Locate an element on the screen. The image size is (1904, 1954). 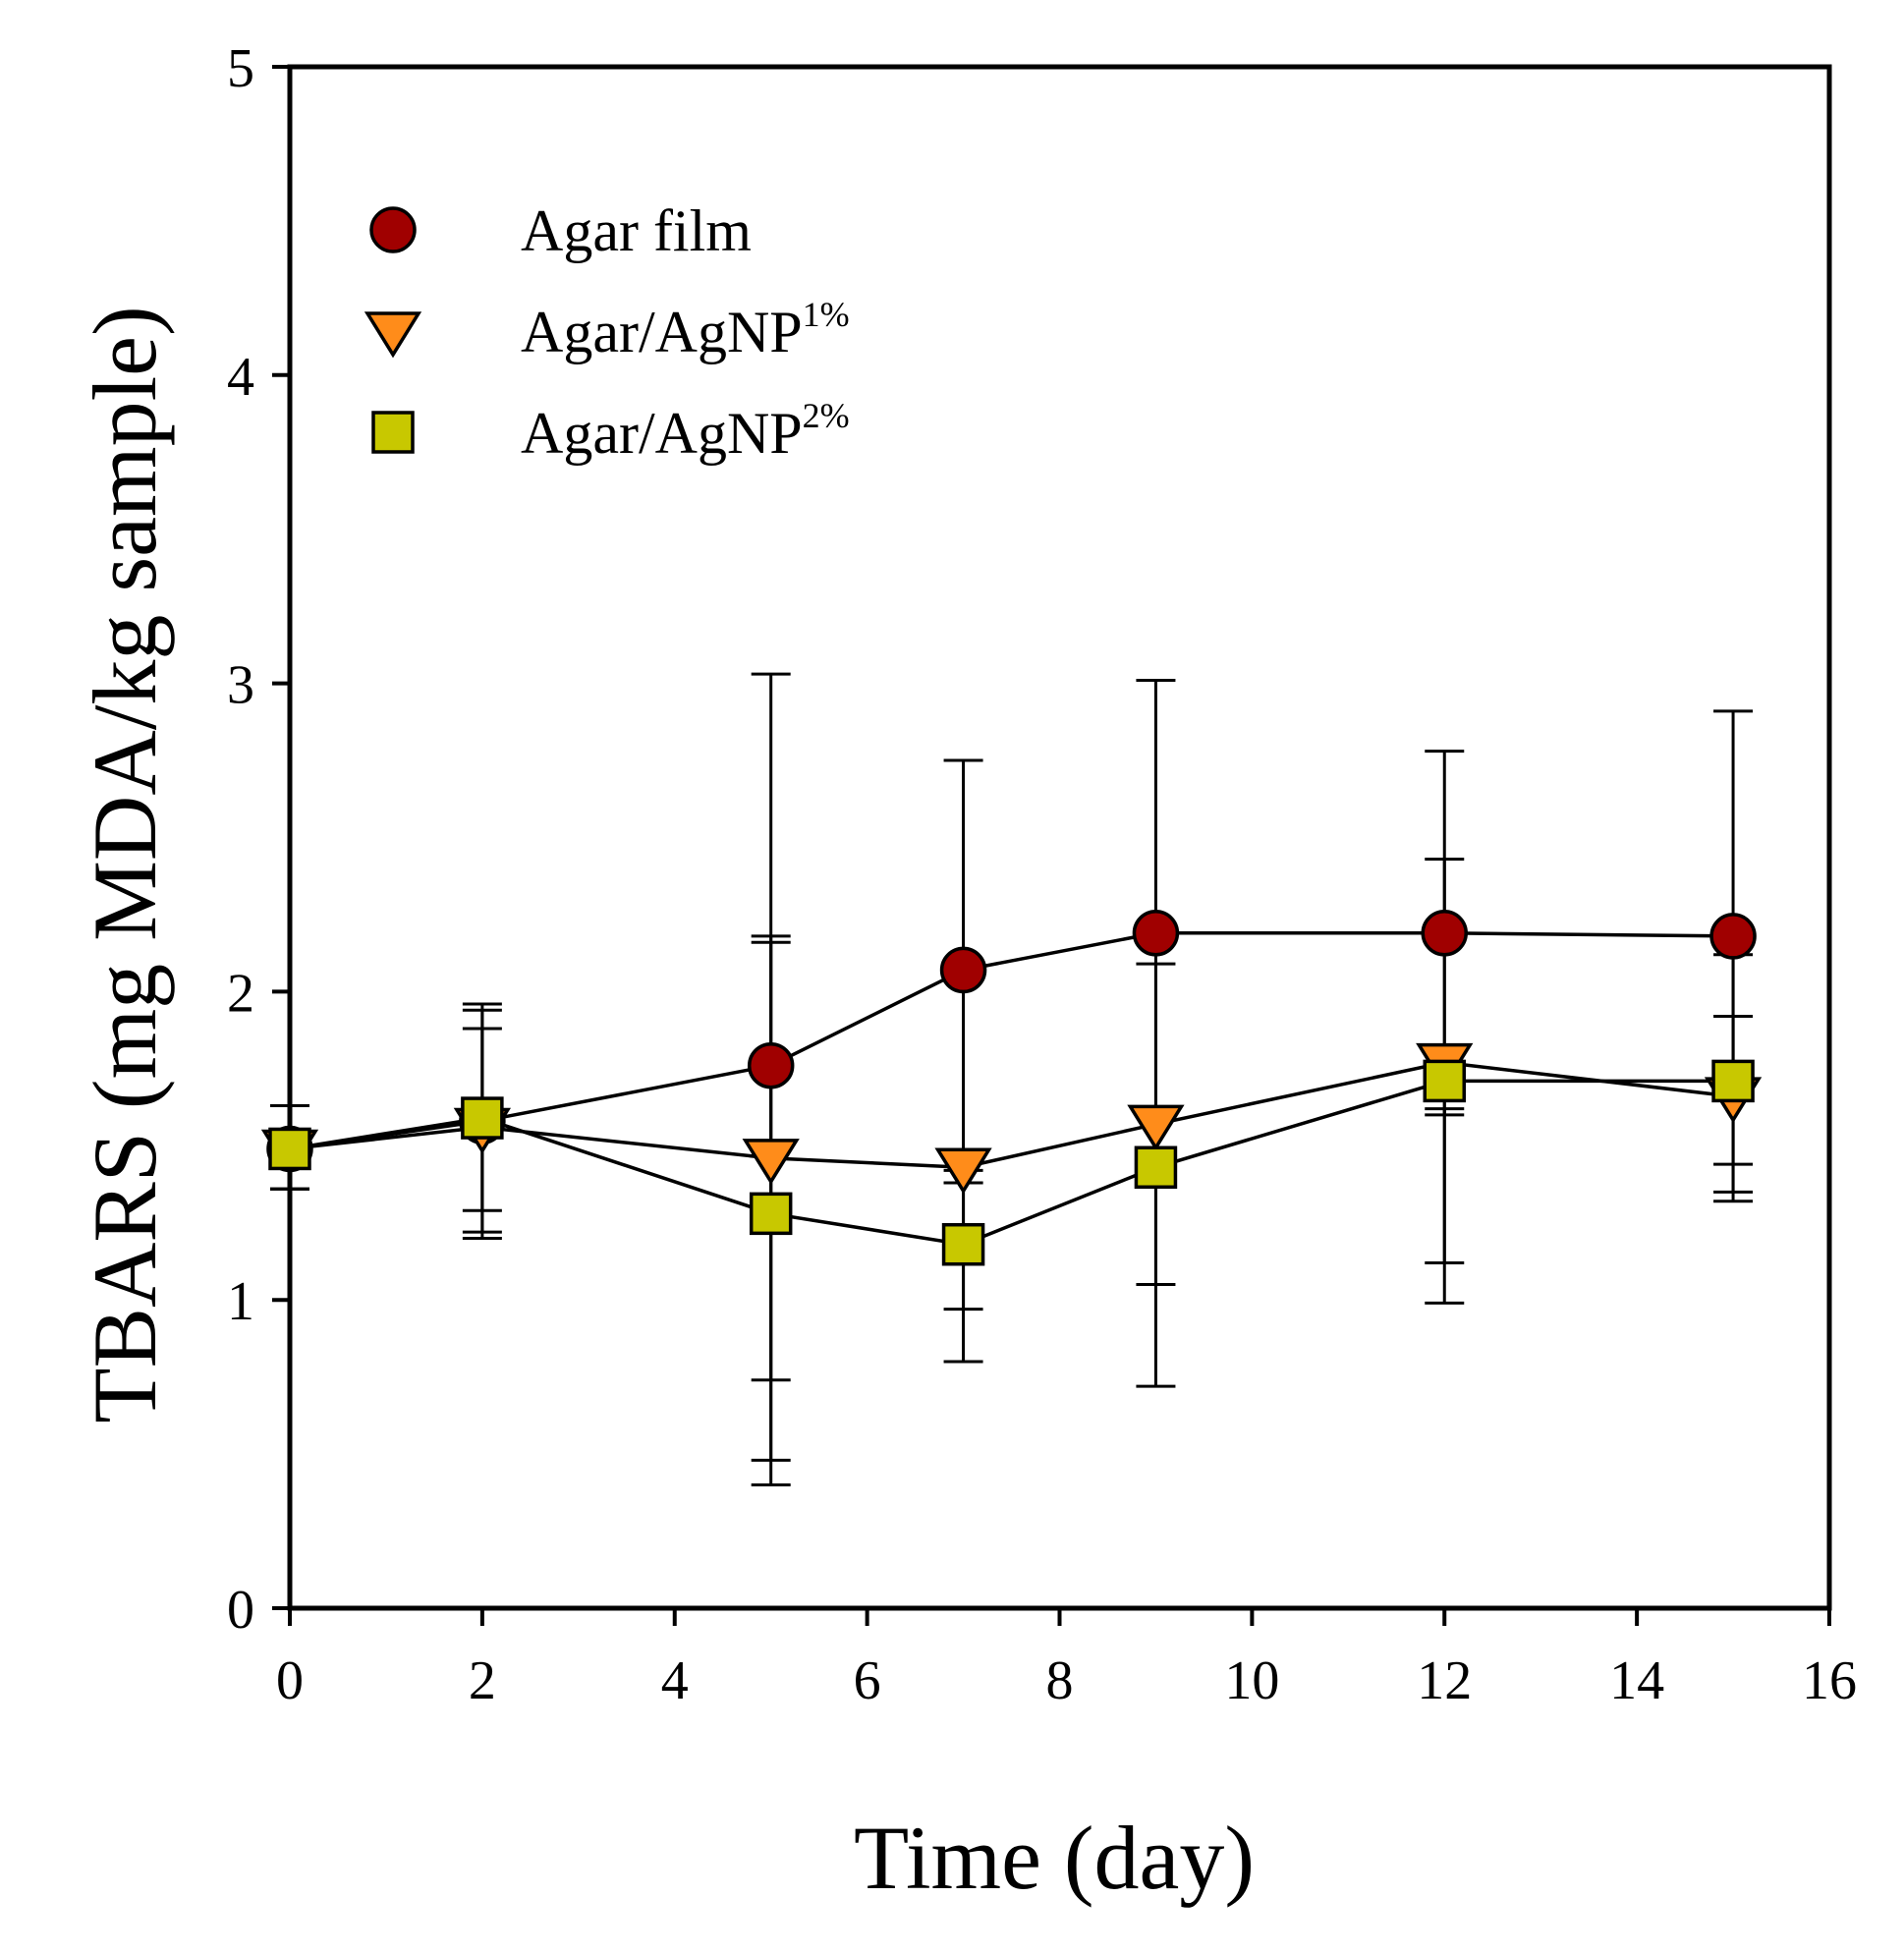
x-tick-label: 6 is located at coordinates (867, 1680).